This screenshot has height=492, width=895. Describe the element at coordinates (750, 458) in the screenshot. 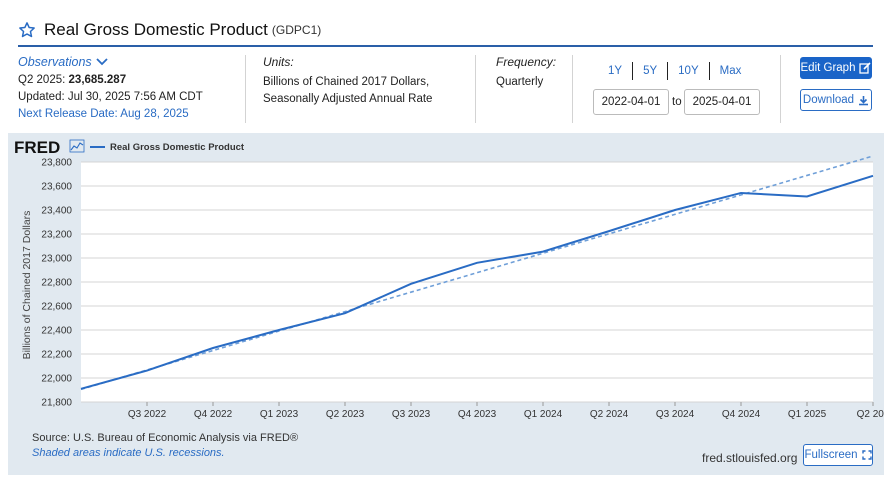

I see `fred-url: fred.stlouisfed.org` at that location.